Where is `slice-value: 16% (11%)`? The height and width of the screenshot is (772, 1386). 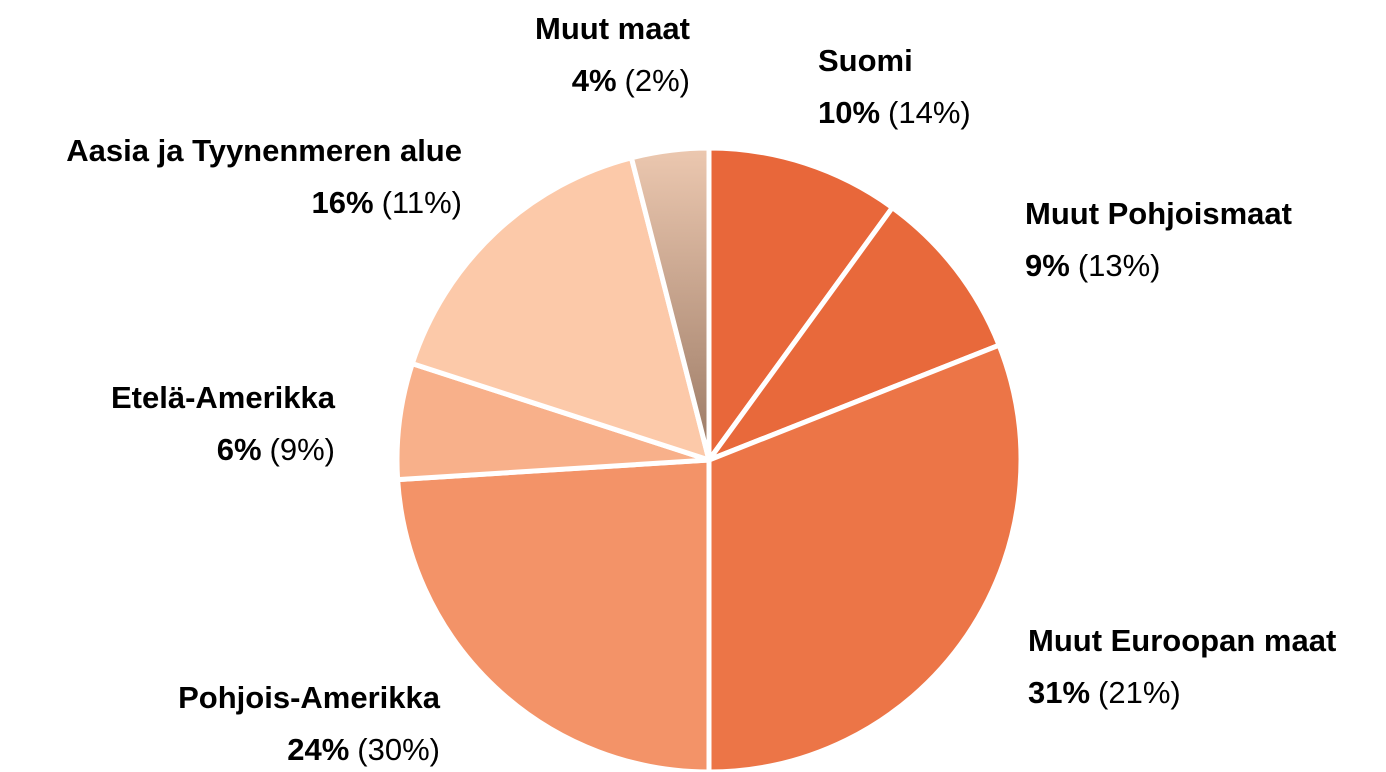
slice-value: 16% (11%) is located at coordinates (387, 202).